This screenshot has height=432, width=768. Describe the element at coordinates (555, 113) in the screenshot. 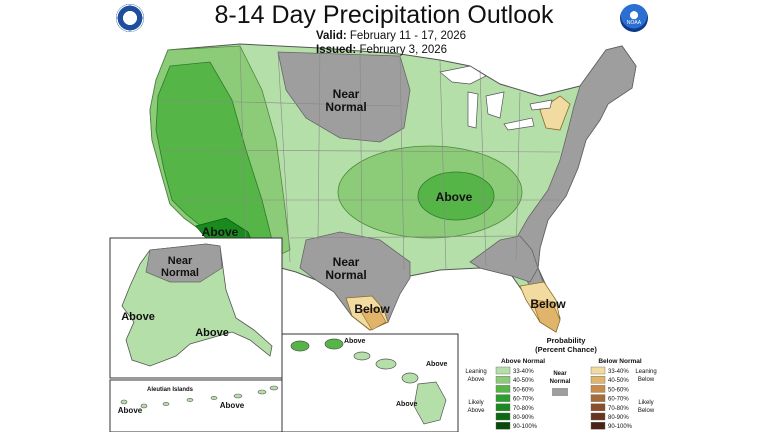

I see `below-mid-atlantic` at that location.